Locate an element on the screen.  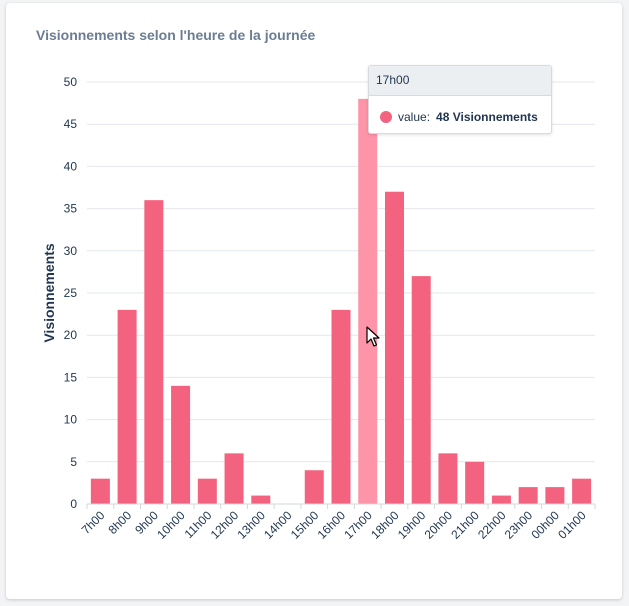
x-tick-label: 15h00 is located at coordinates (305, 525).